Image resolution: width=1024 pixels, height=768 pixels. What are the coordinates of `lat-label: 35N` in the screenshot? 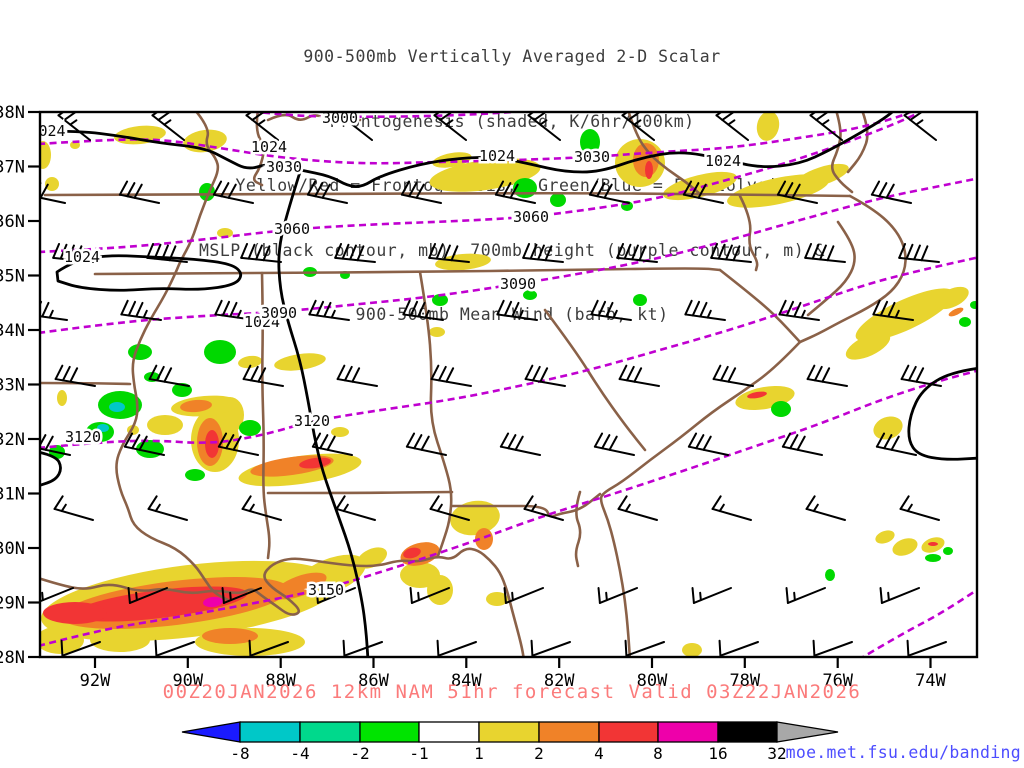 It's located at (12, 277).